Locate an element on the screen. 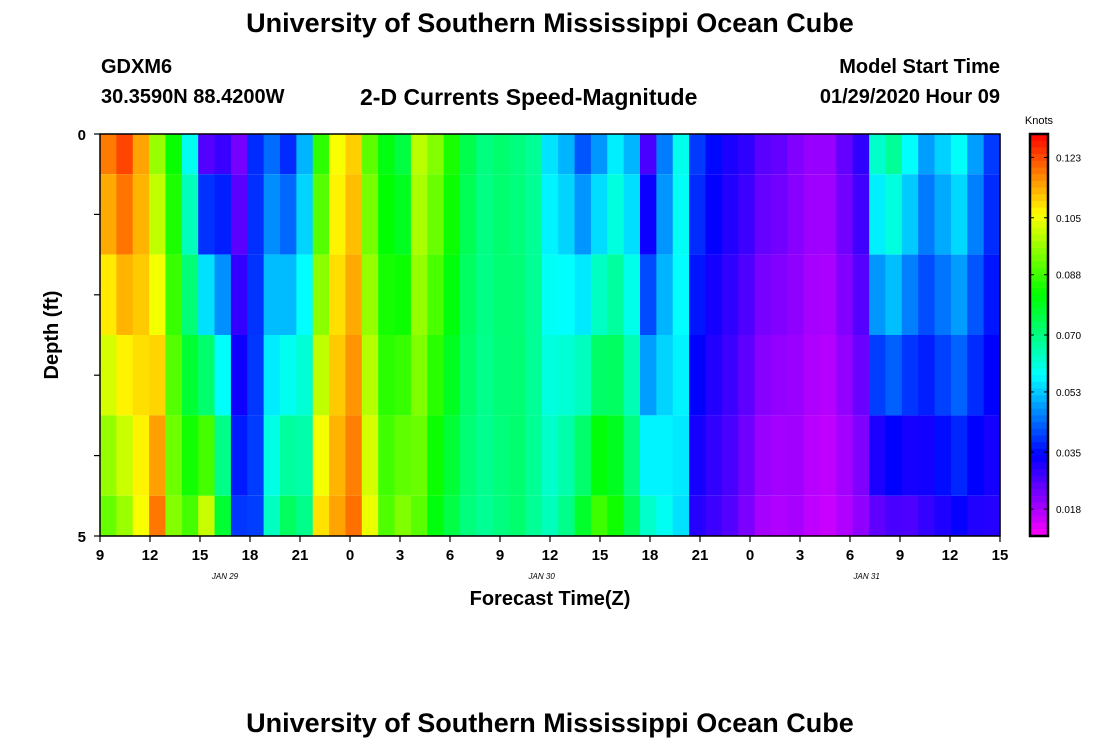 The height and width of the screenshot is (750, 1100). x-date-label: JAN 30 is located at coordinates (542, 576).